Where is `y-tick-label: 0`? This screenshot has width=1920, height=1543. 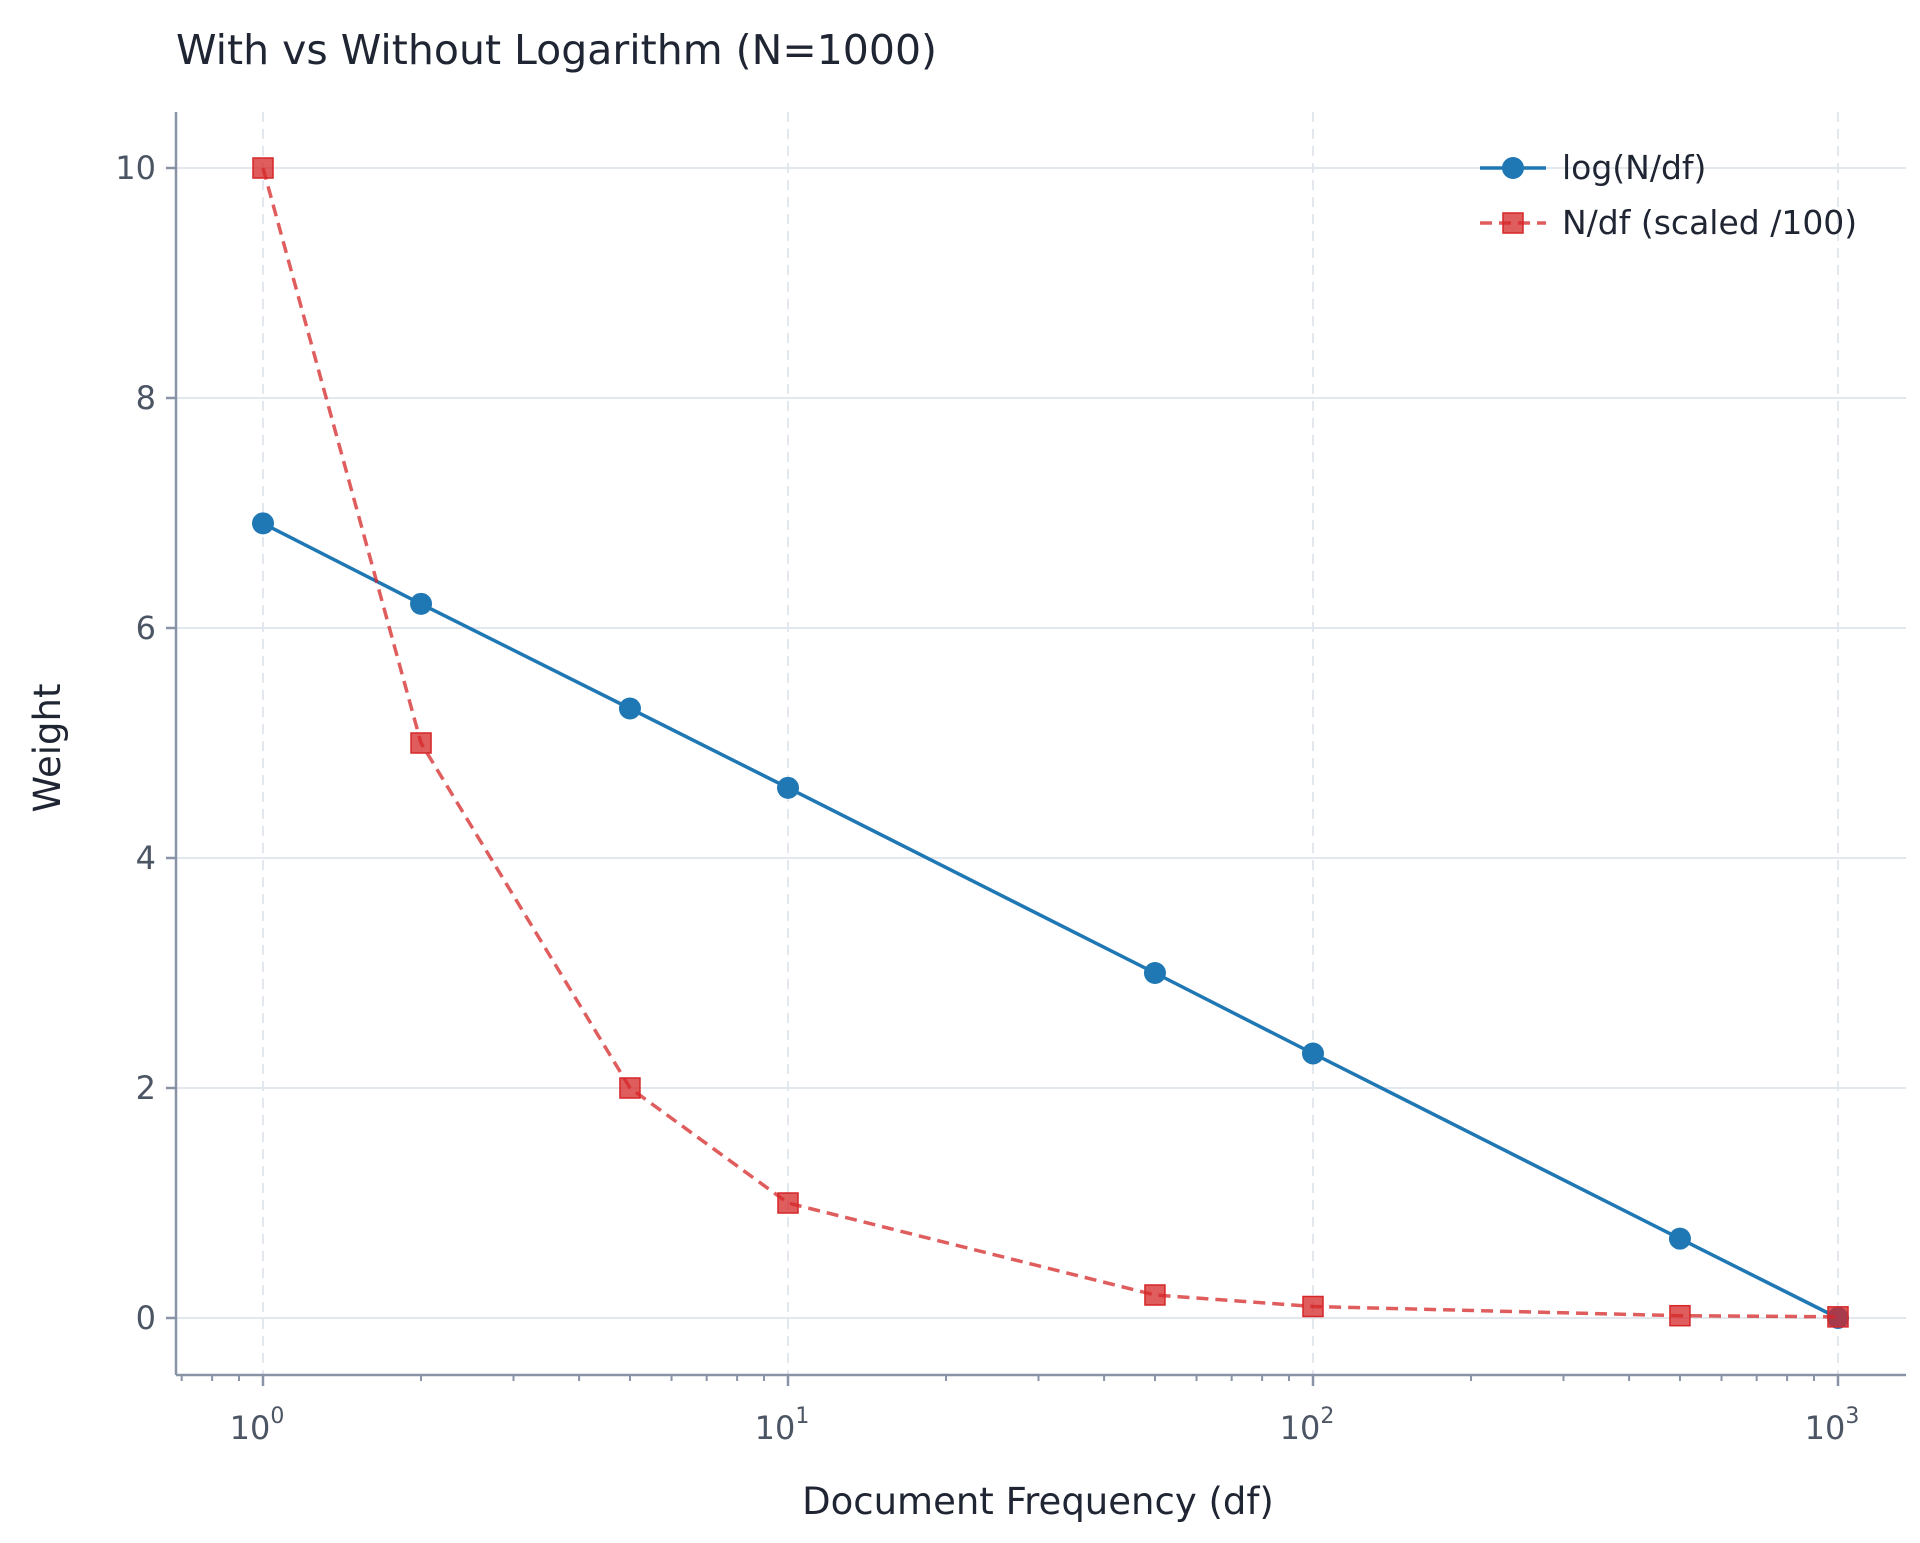 y-tick-label: 0 is located at coordinates (146, 1318).